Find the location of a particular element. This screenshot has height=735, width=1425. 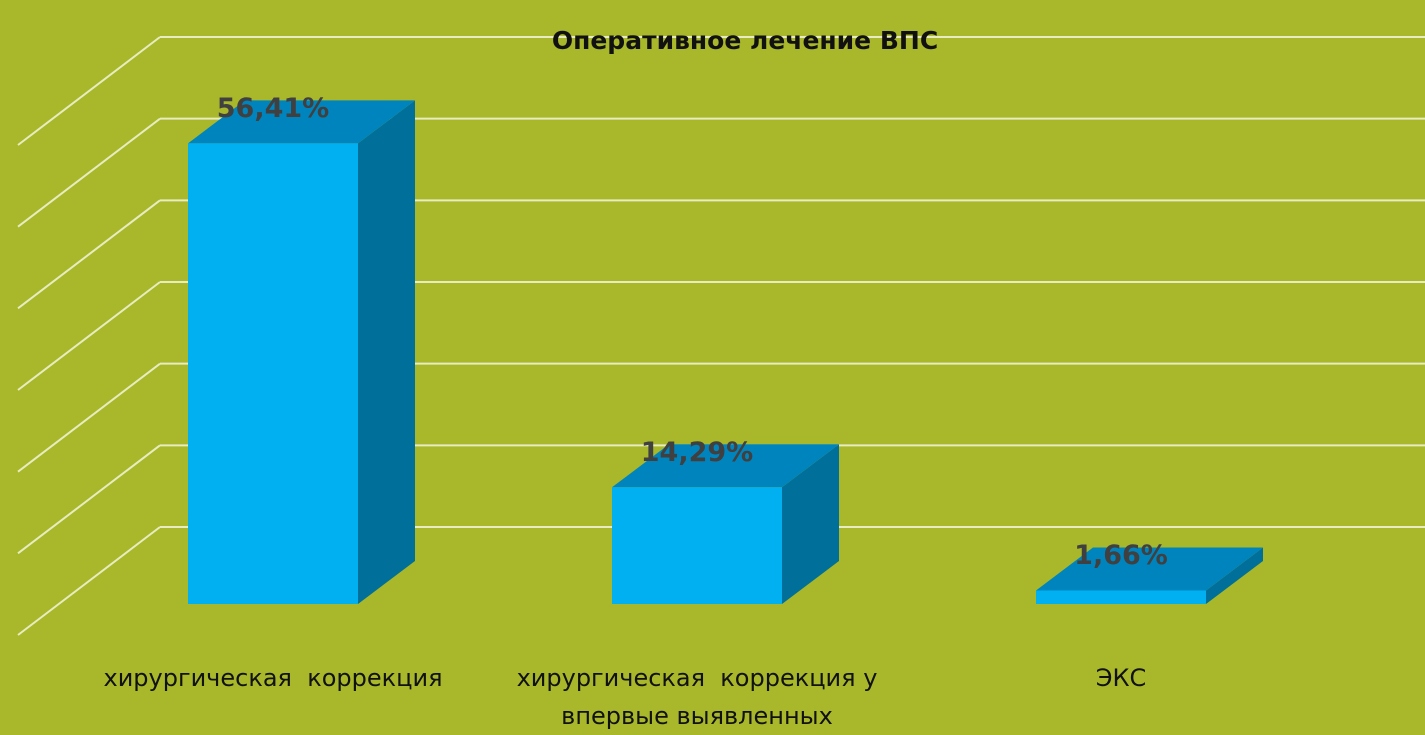

x-tick-label: ЭКС is located at coordinates (1121, 678).